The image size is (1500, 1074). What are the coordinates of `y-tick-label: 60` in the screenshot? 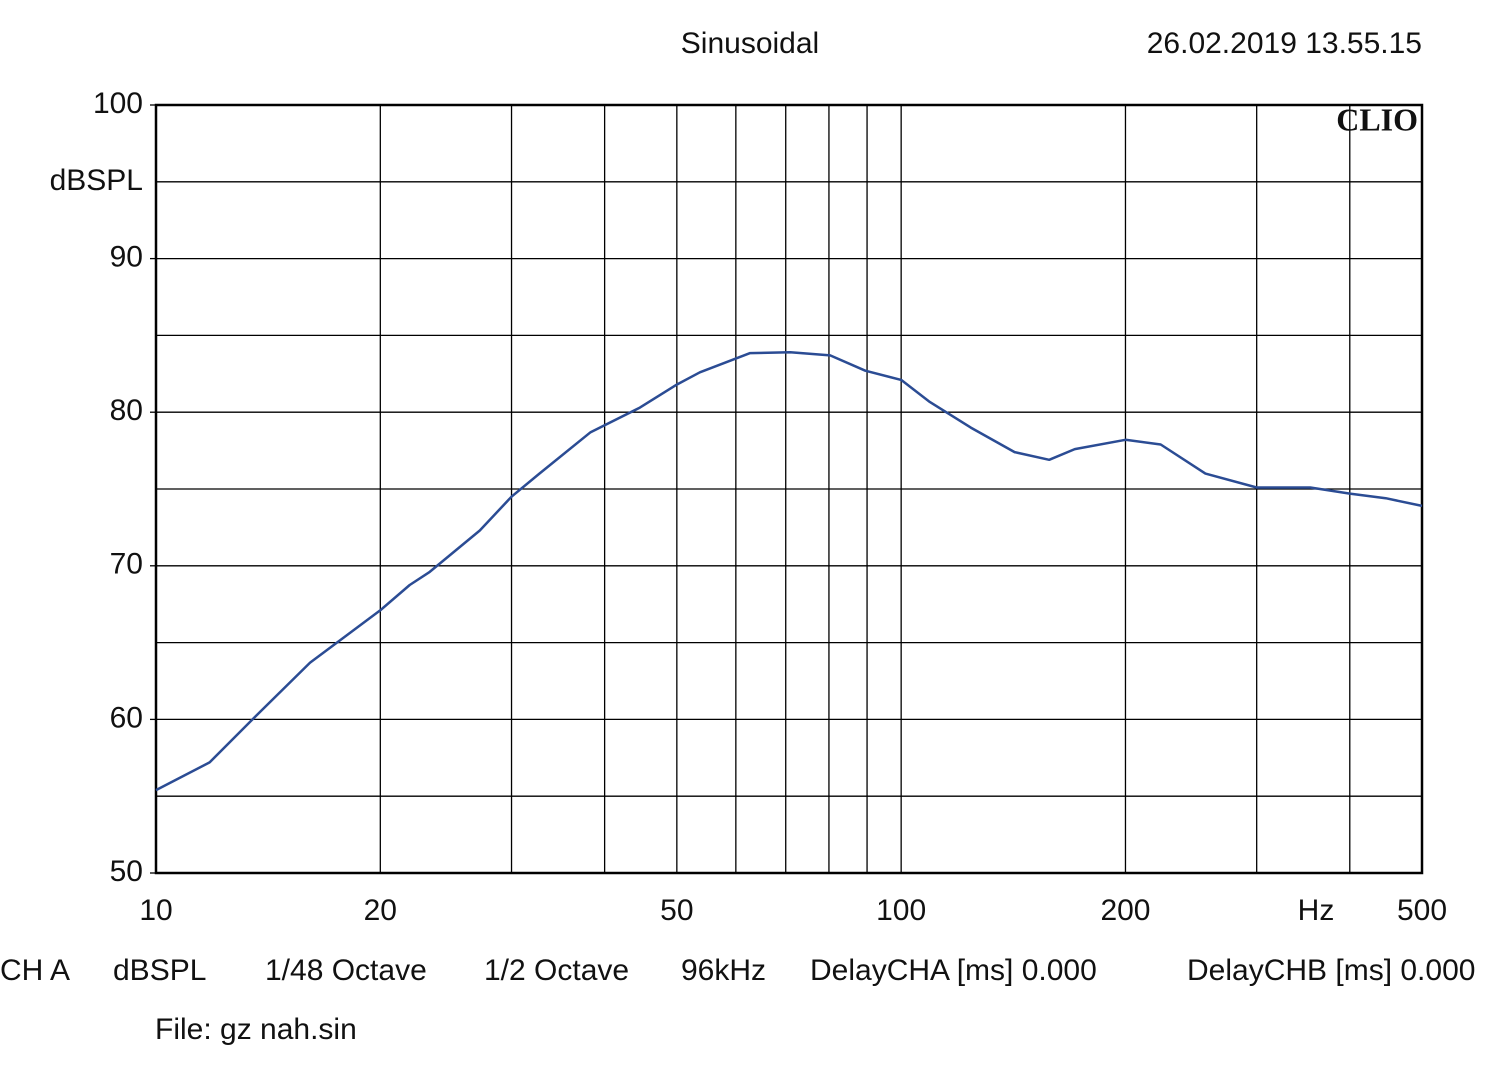 It's located at (126, 717).